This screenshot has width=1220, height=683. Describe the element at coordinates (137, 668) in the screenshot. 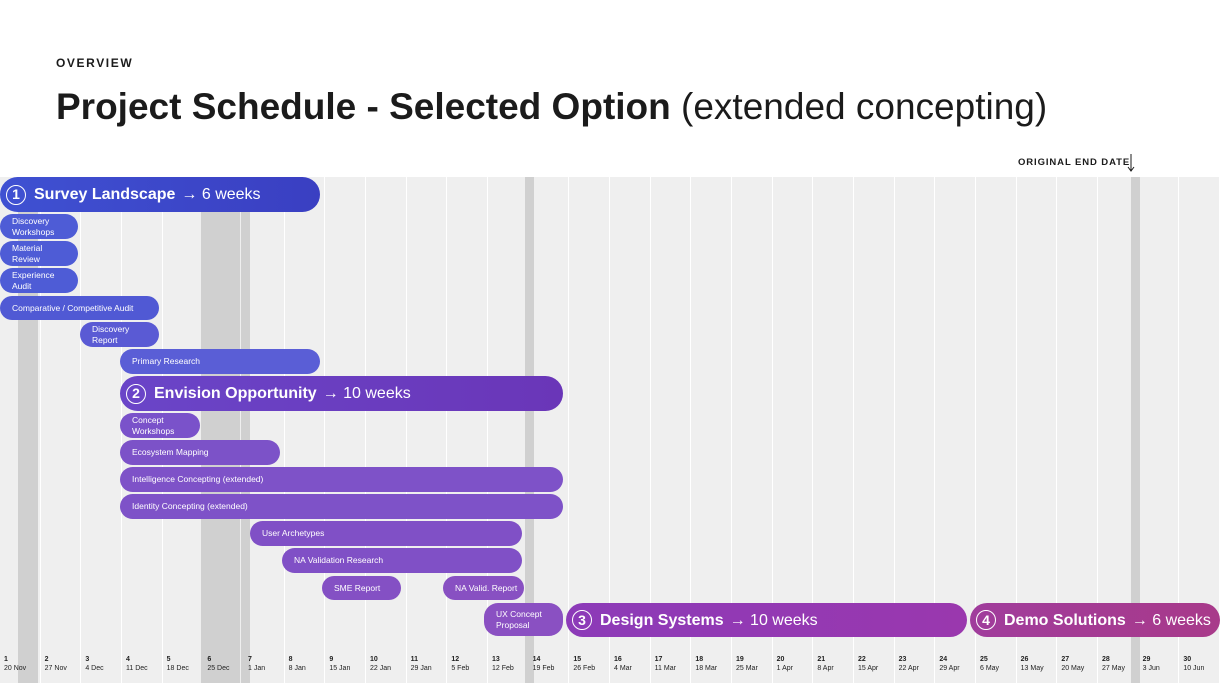

I see `week-date: 11 Dec` at that location.